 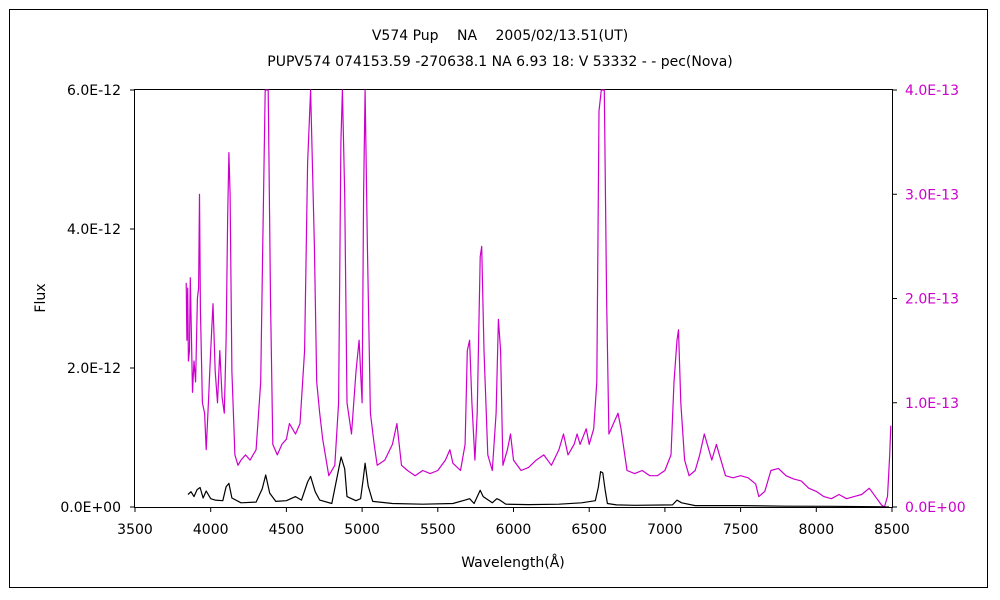 I want to click on x-tick-label: 6000, so click(x=514, y=530).